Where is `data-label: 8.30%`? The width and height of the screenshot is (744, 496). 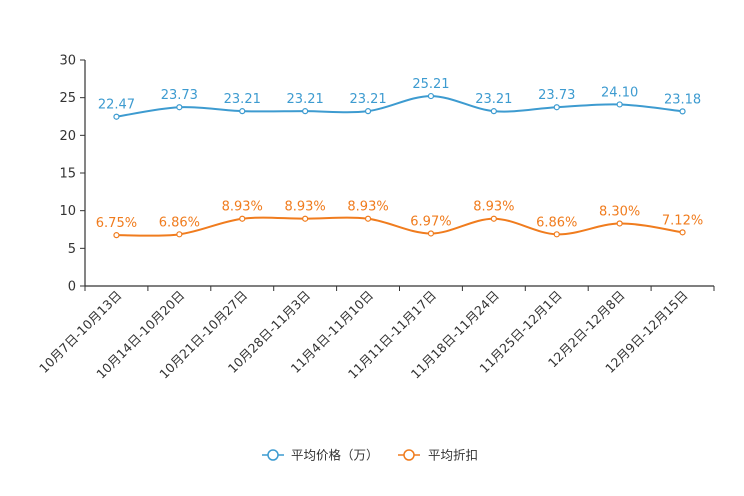 data-label: 8.30% is located at coordinates (619, 211).